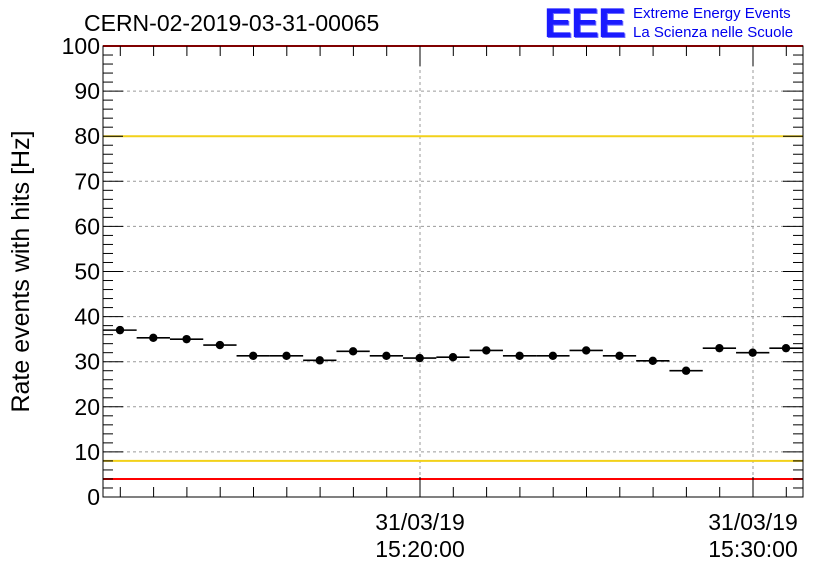 The height and width of the screenshot is (572, 836). Describe the element at coordinates (232, 23) in the screenshot. I see `run-title: CERN-02-2019-03-31-00065` at that location.